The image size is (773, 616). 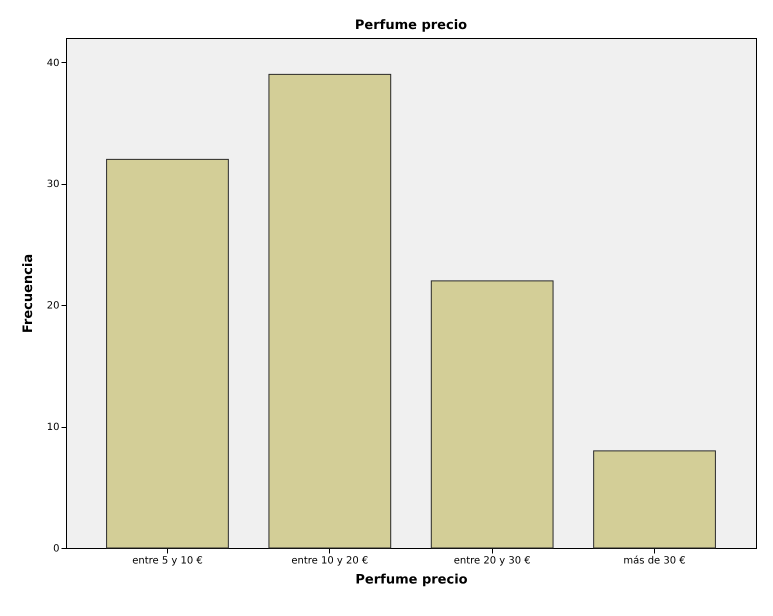 What do you see at coordinates (654, 561) in the screenshot?
I see `x-tick-label: más de 30 €` at bounding box center [654, 561].